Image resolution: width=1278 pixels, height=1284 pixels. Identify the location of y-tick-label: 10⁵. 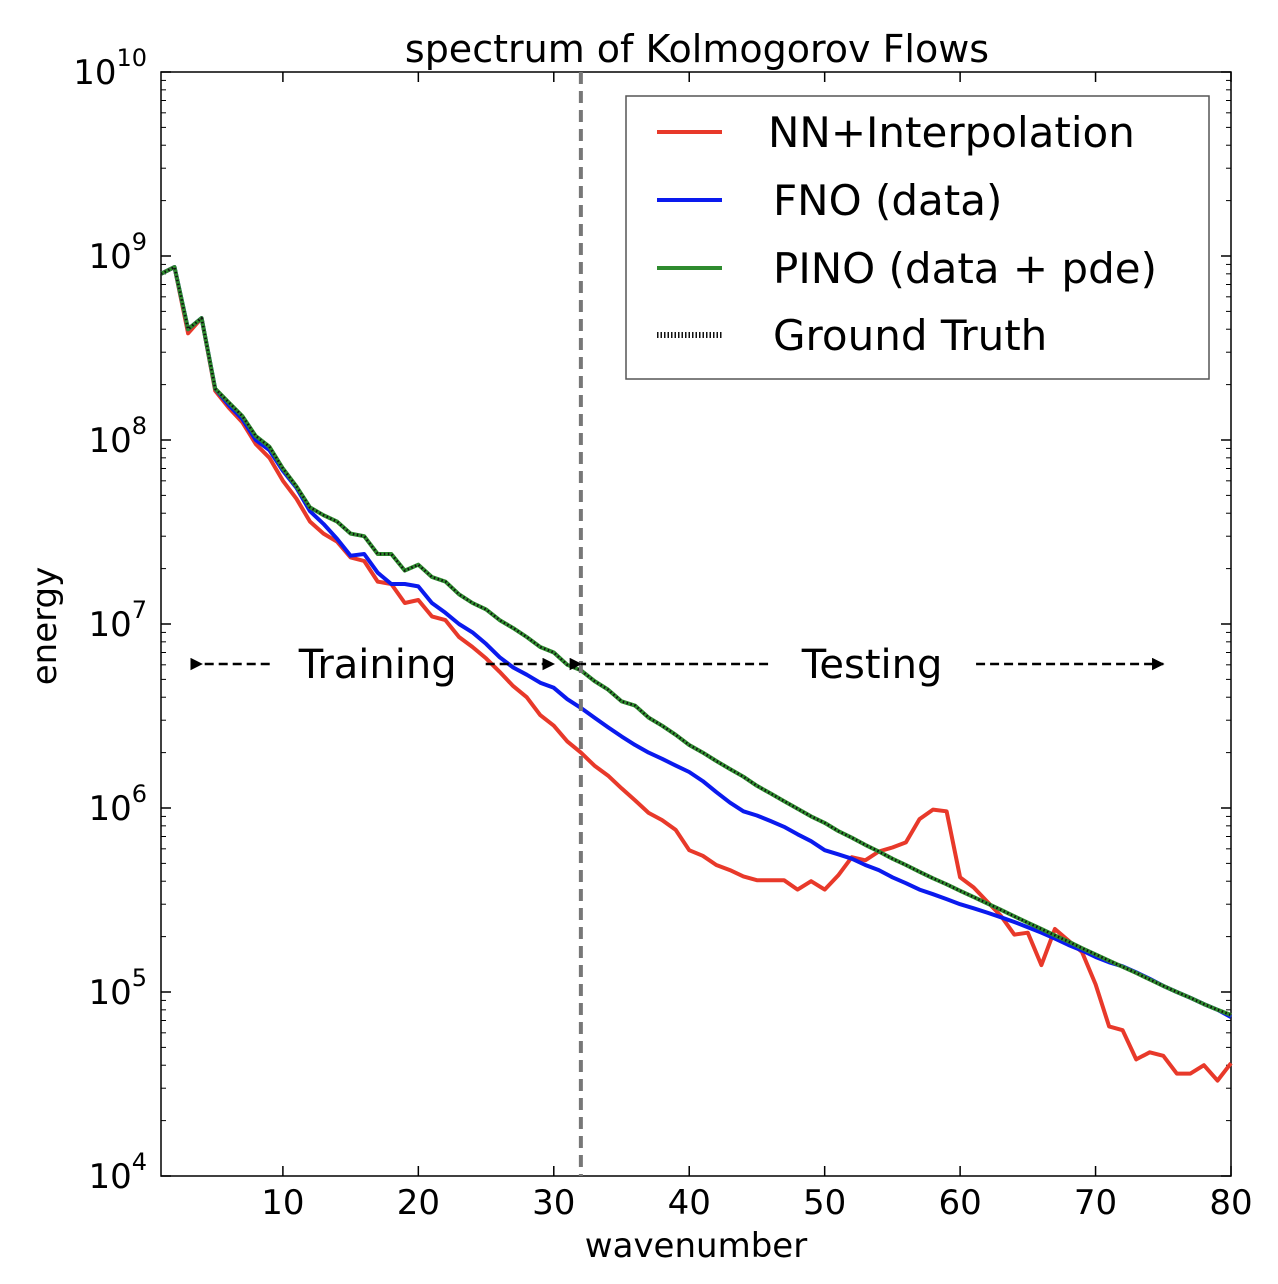
(117, 988).